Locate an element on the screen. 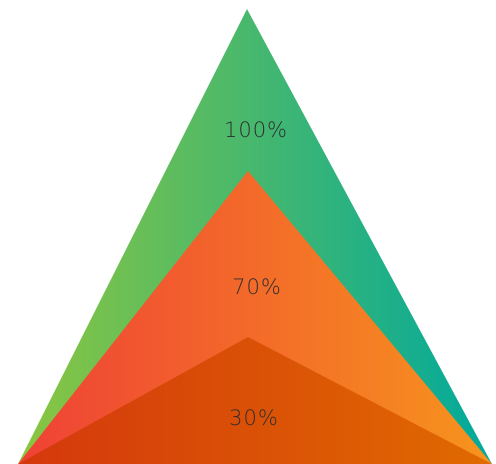 The width and height of the screenshot is (496, 464). layer-30-label: 30% is located at coordinates (254, 418).